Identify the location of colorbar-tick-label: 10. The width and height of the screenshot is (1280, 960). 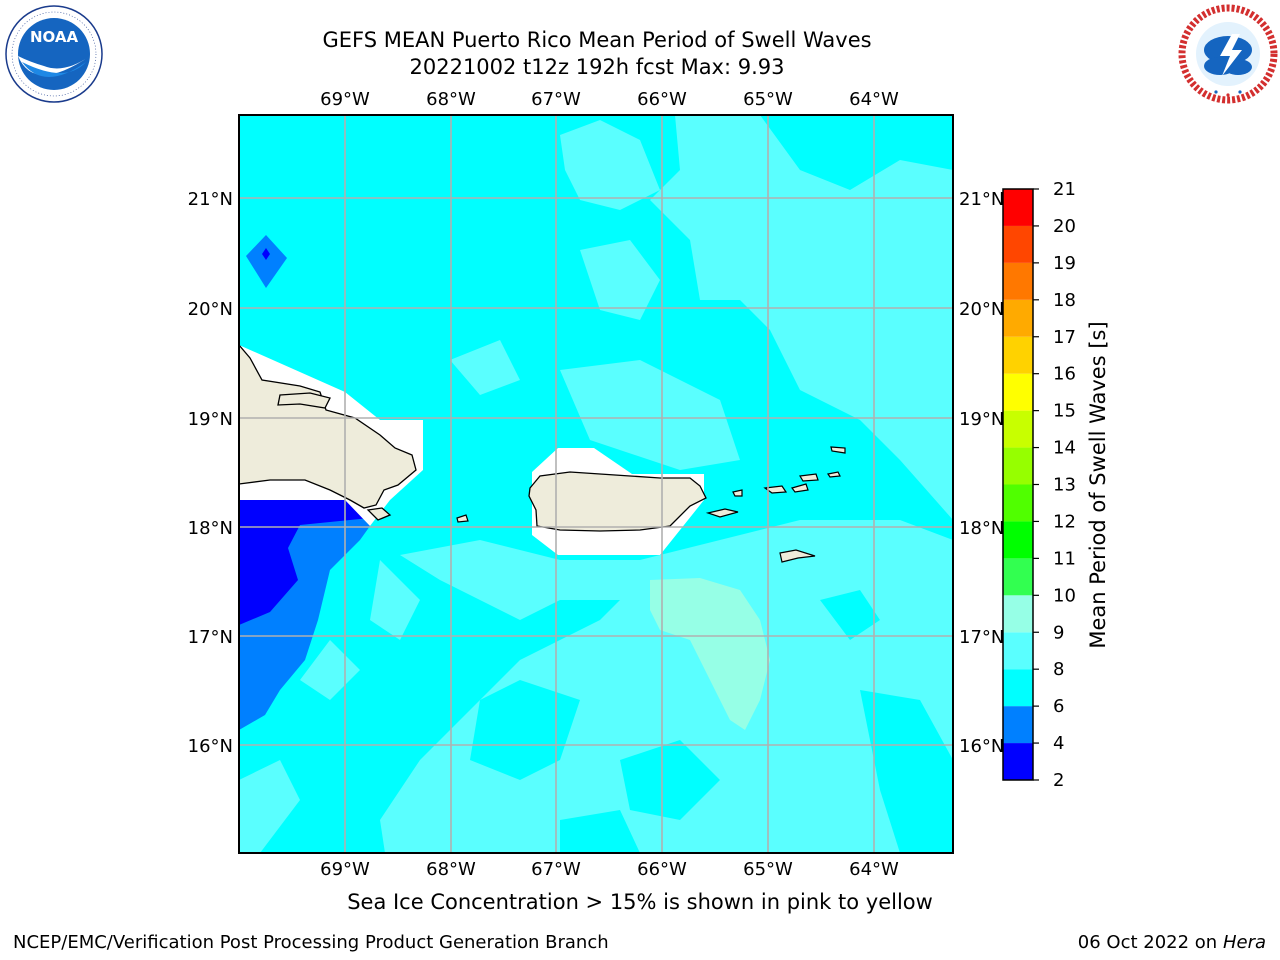
(1064, 595).